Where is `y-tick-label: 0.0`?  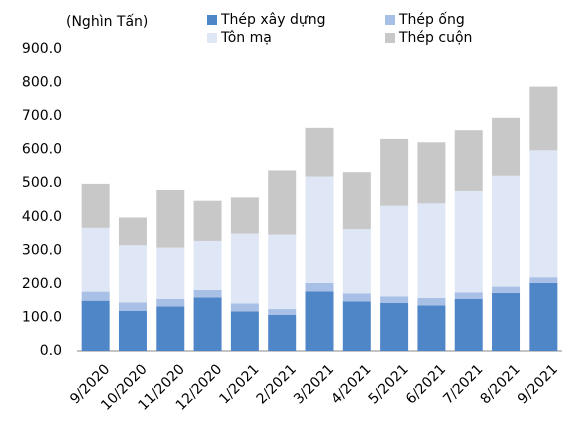
y-tick-label: 0.0 is located at coordinates (51, 351).